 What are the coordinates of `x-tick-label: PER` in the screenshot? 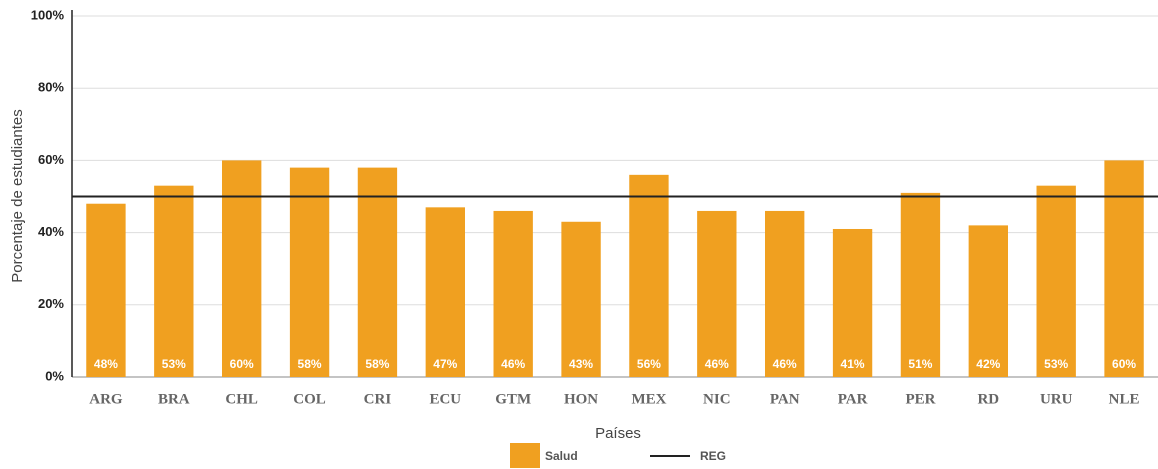 It's located at (920, 399).